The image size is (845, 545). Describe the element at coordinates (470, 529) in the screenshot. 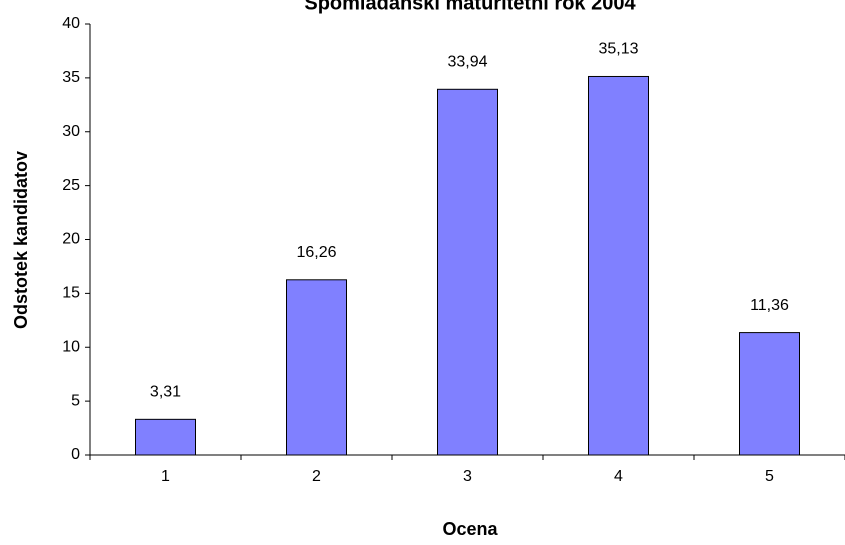

I see `x-axis-label: Ocena` at that location.